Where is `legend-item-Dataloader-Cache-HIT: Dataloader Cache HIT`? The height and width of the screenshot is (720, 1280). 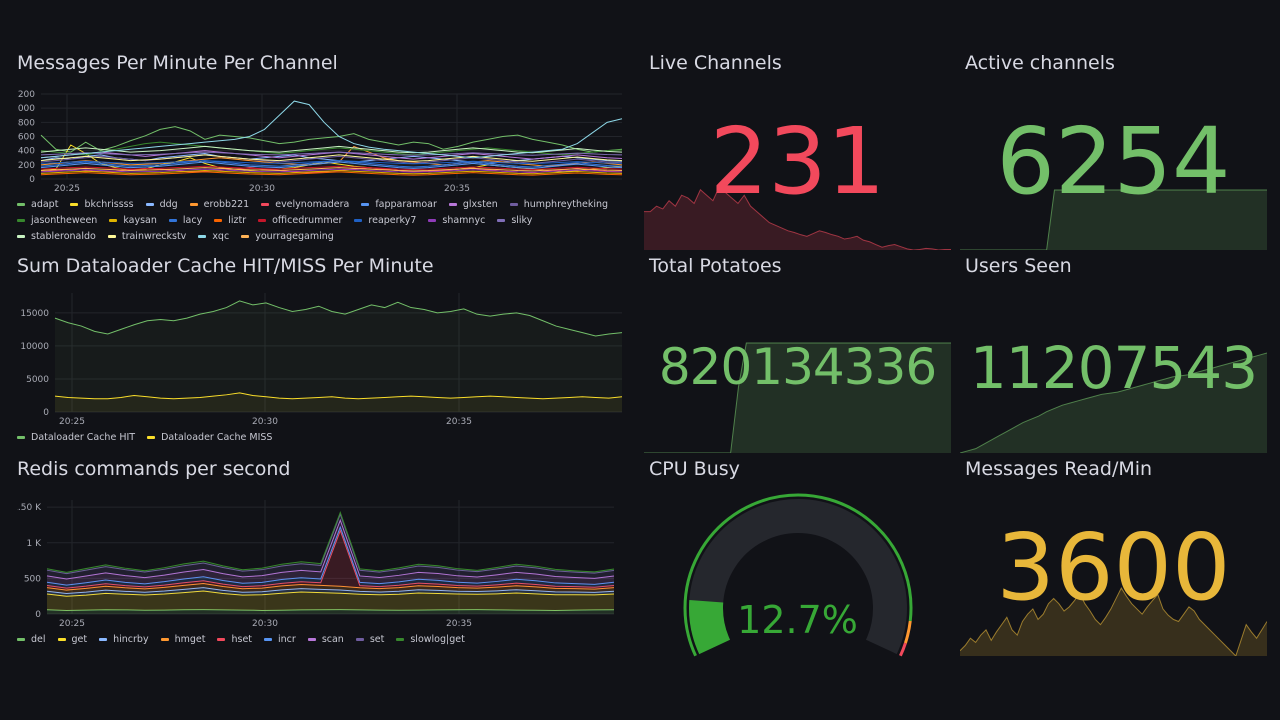
legend-item-Dataloader-Cache-HIT: Dataloader Cache HIT is located at coordinates (76, 438).